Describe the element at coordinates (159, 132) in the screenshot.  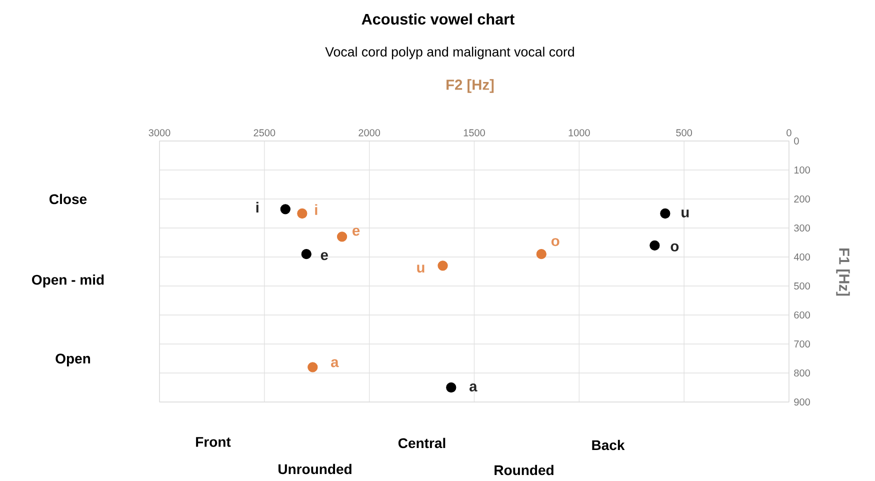
I see `x-tick-label: 3000` at that location.